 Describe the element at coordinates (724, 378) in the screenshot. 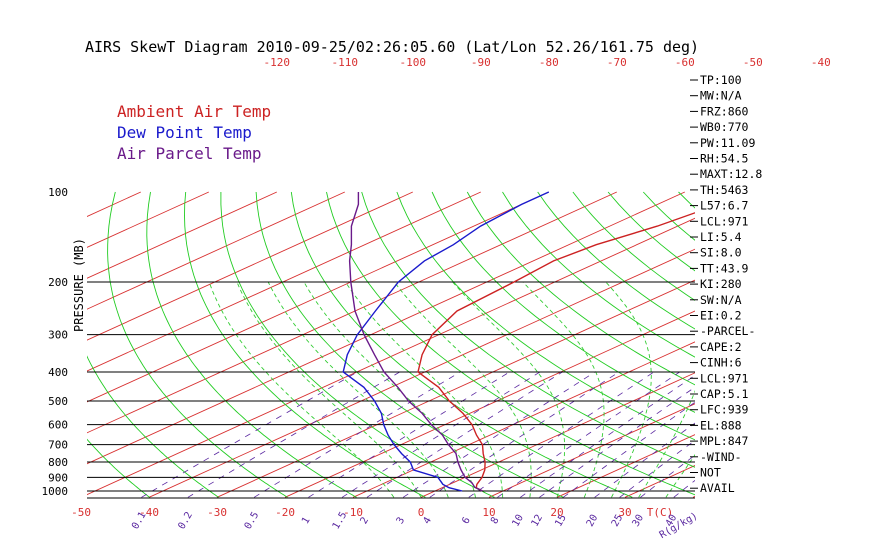

I see `index-entry: LCL:971` at that location.